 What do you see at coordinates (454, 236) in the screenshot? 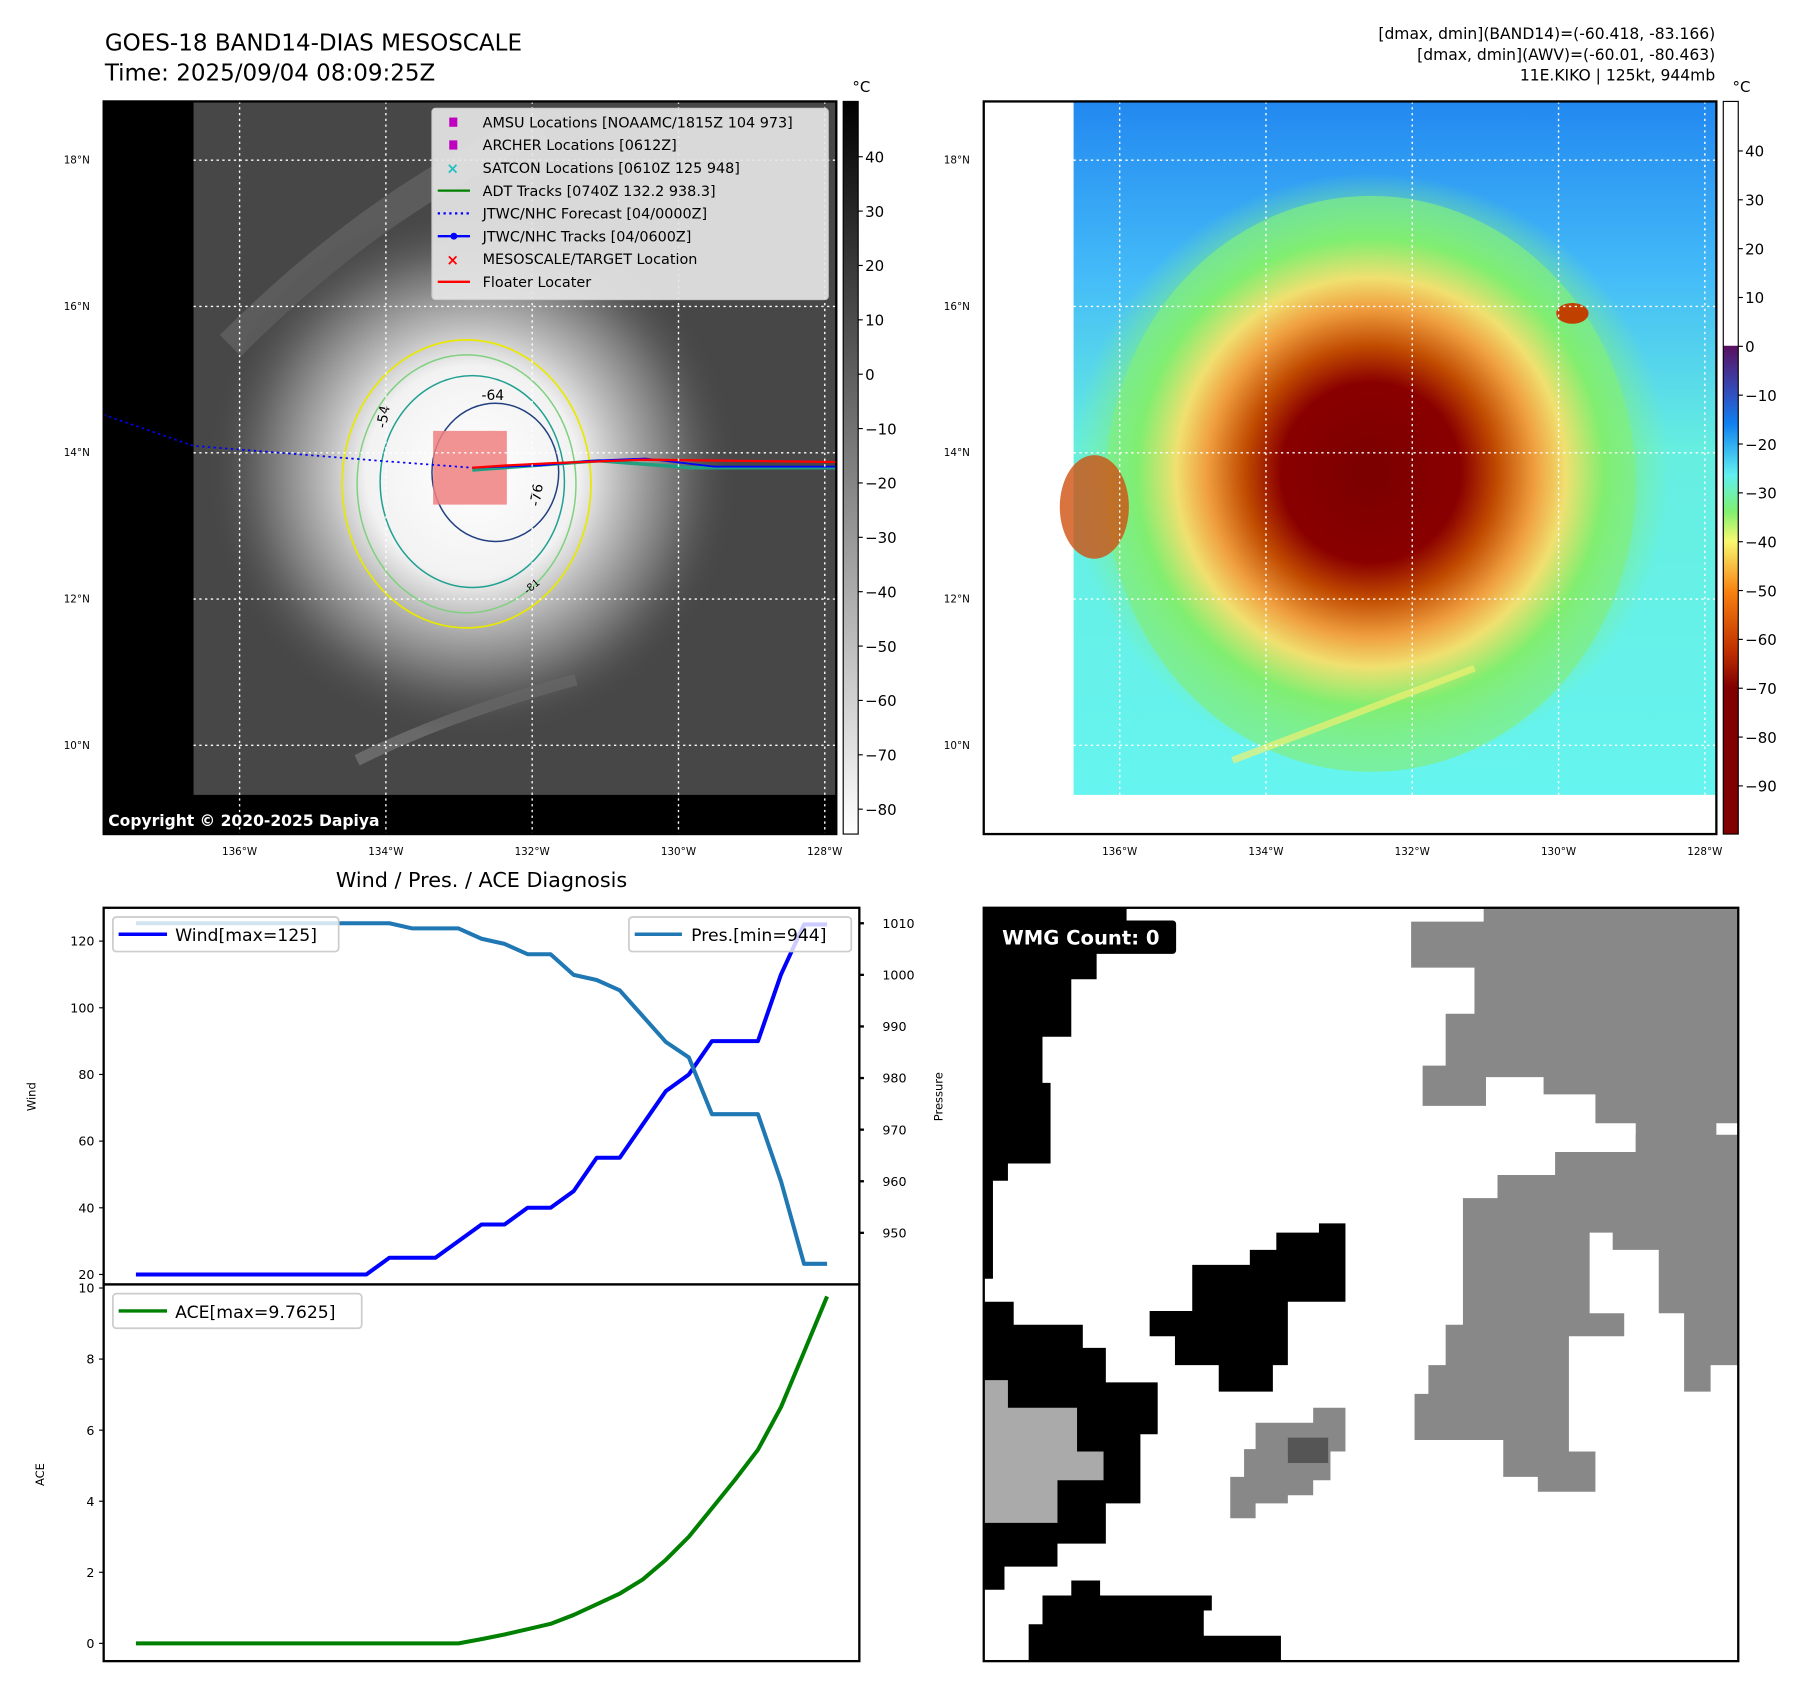
I see `dot-marker-icon` at bounding box center [454, 236].